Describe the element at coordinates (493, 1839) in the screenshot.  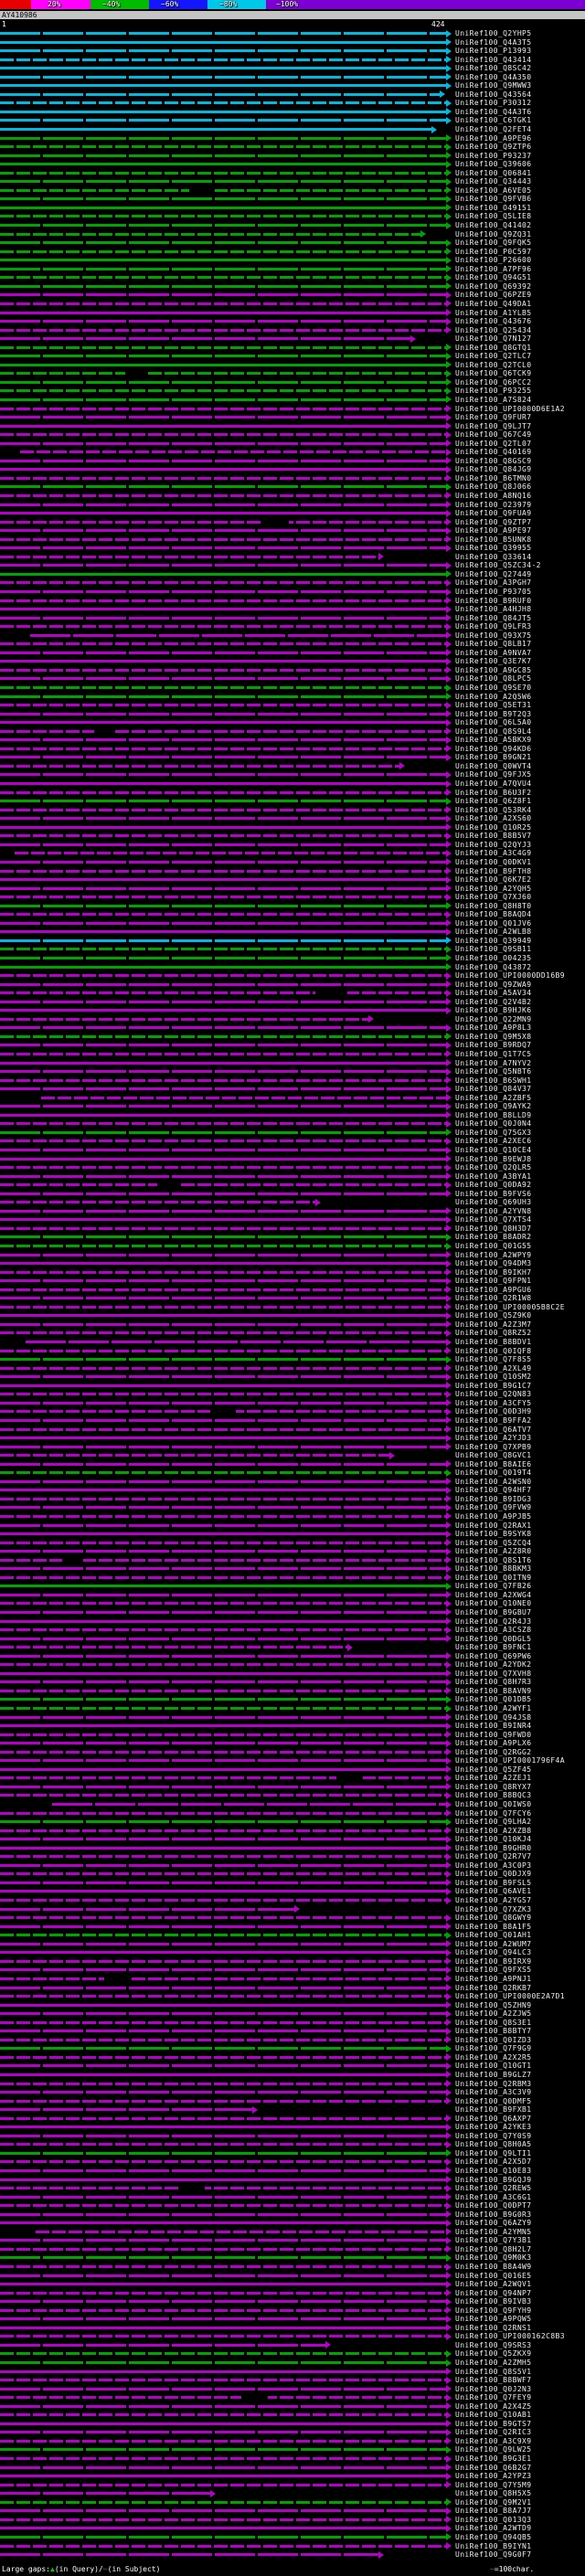
I see `subject-id: UniRef100_Q10KJ4` at that location.